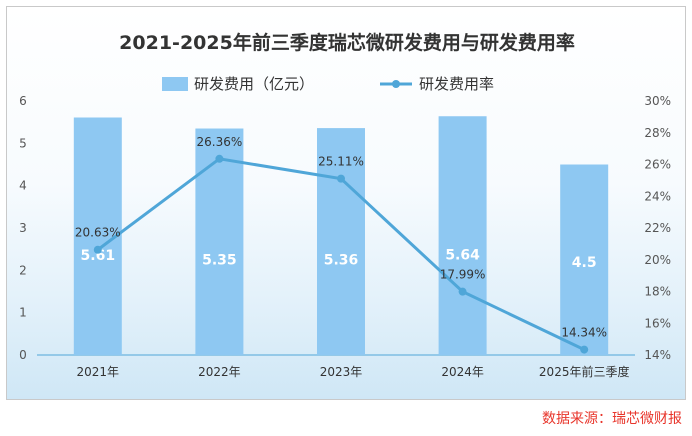 This screenshot has height=436, width=692. Describe the element at coordinates (657, 101) in the screenshot. I see `y-right-tick-label: 30%` at that location.